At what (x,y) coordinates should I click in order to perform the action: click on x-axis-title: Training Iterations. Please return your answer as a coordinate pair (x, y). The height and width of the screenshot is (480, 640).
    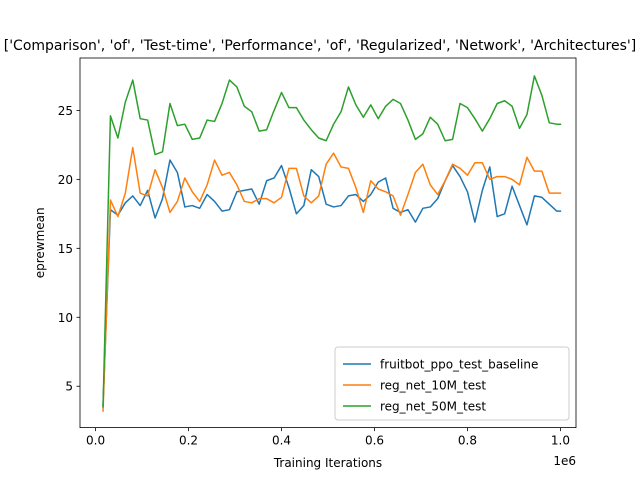
    Looking at the image, I should click on (327, 463).